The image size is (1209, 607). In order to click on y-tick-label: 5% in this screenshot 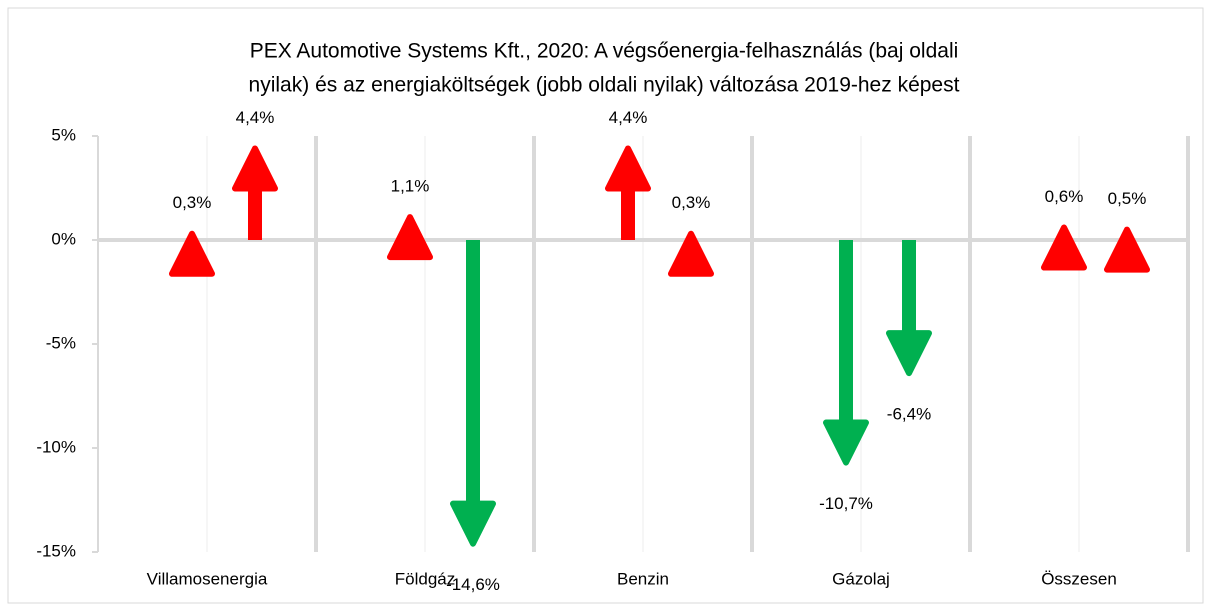, I will do `click(63, 134)`.